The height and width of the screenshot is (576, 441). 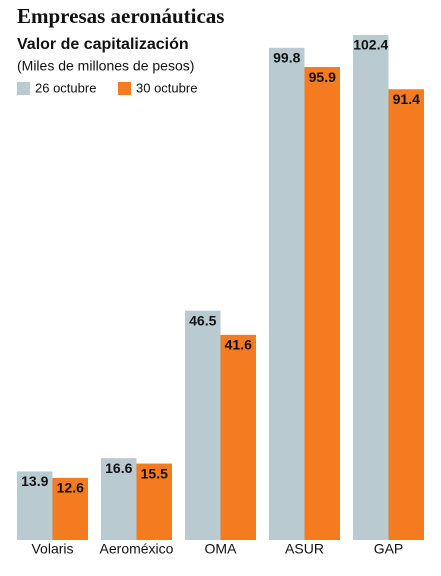 What do you see at coordinates (406, 99) in the screenshot?
I see `value-label: 91.4` at bounding box center [406, 99].